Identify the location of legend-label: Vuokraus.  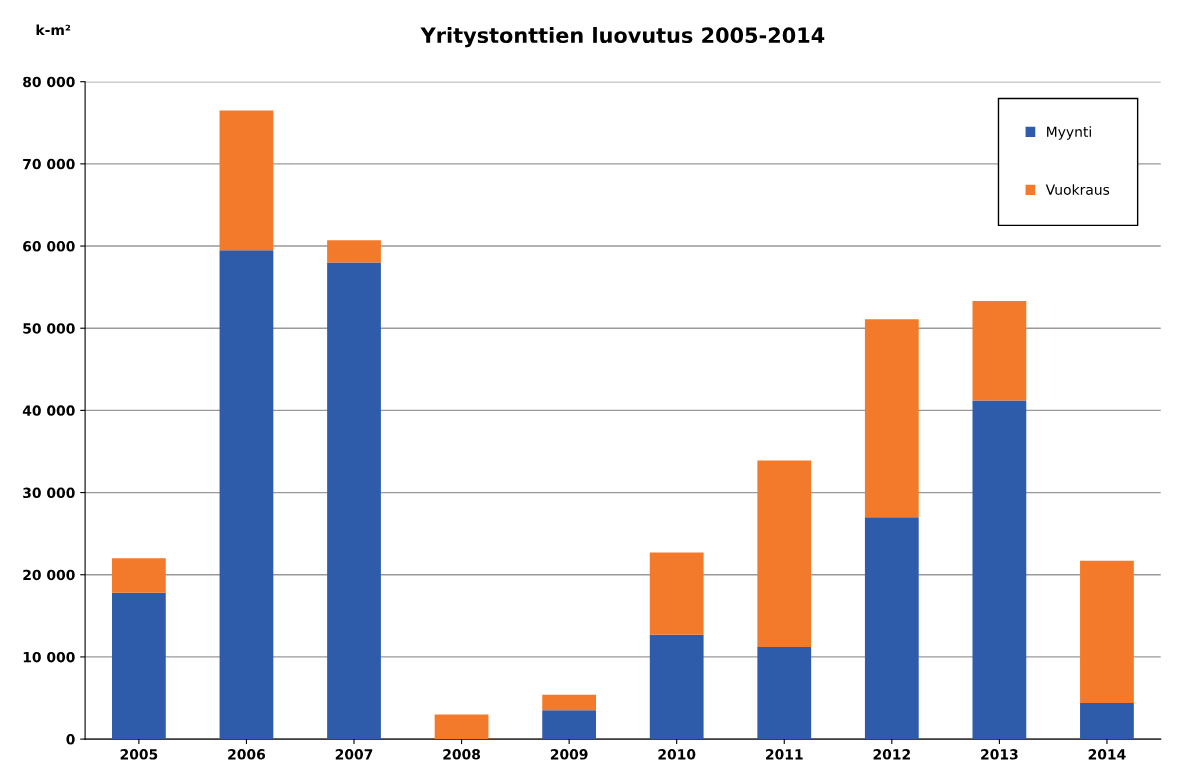
(1077, 189).